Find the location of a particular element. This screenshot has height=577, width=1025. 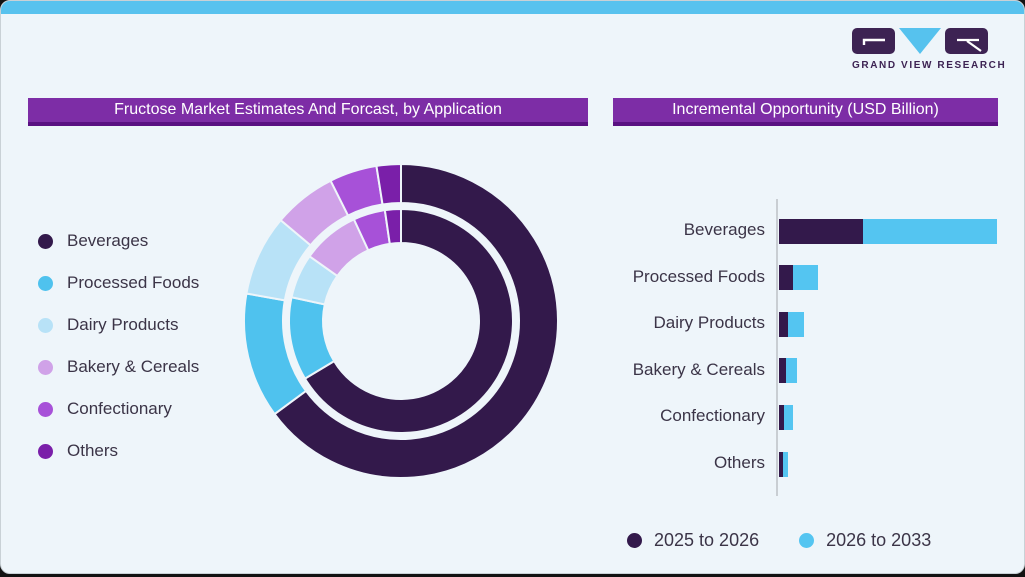

legend-dot-dairy-products is located at coordinates (45, 325).